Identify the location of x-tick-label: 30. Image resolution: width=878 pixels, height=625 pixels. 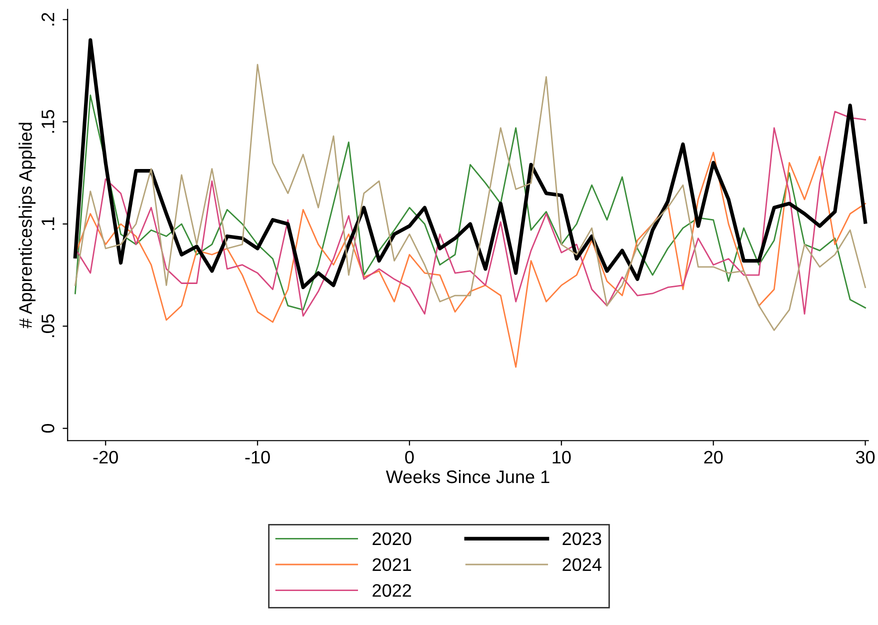
(865, 457).